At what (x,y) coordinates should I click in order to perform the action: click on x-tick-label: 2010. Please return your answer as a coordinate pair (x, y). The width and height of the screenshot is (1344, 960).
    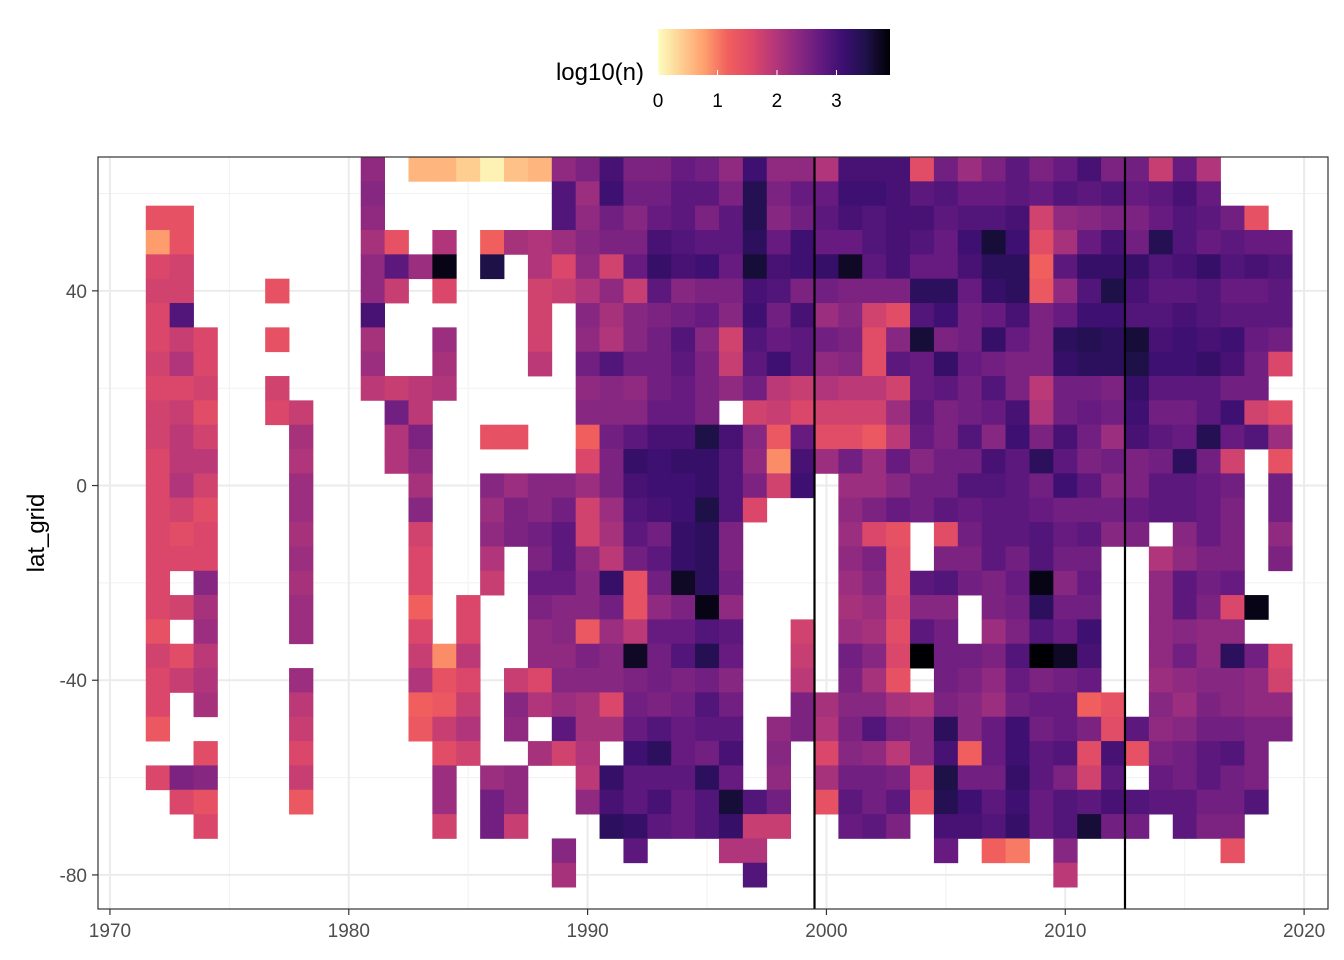
    Looking at the image, I should click on (1065, 931).